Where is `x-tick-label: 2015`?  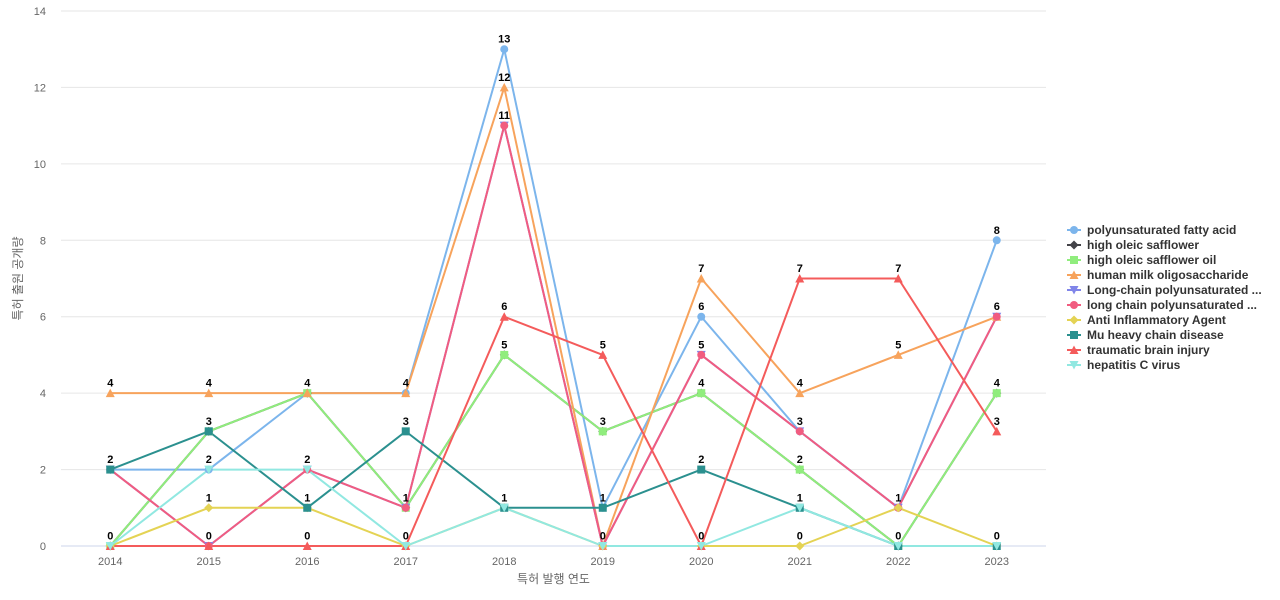 x-tick-label: 2015 is located at coordinates (209, 562).